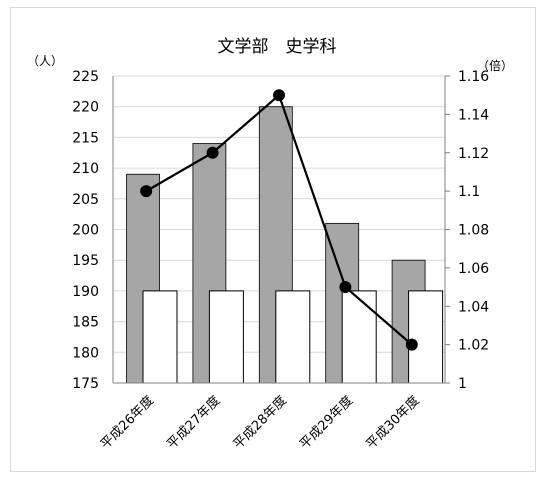 The image size is (547, 479). What do you see at coordinates (85, 200) in the screenshot?
I see `left-tick-label: 205` at bounding box center [85, 200].